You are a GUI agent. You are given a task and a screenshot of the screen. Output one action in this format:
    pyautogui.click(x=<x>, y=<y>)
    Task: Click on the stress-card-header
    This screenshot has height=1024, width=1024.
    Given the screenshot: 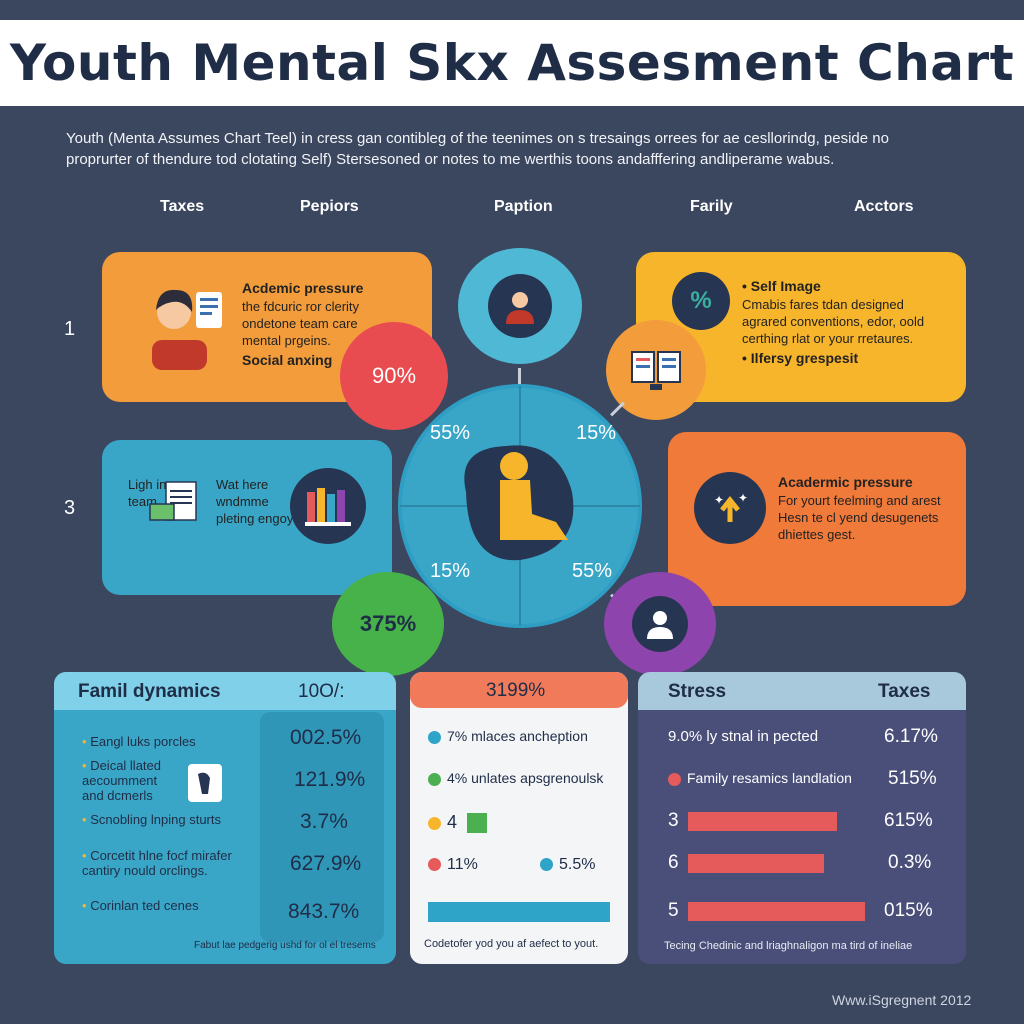 What is the action you would take?
    pyautogui.click(x=802, y=691)
    